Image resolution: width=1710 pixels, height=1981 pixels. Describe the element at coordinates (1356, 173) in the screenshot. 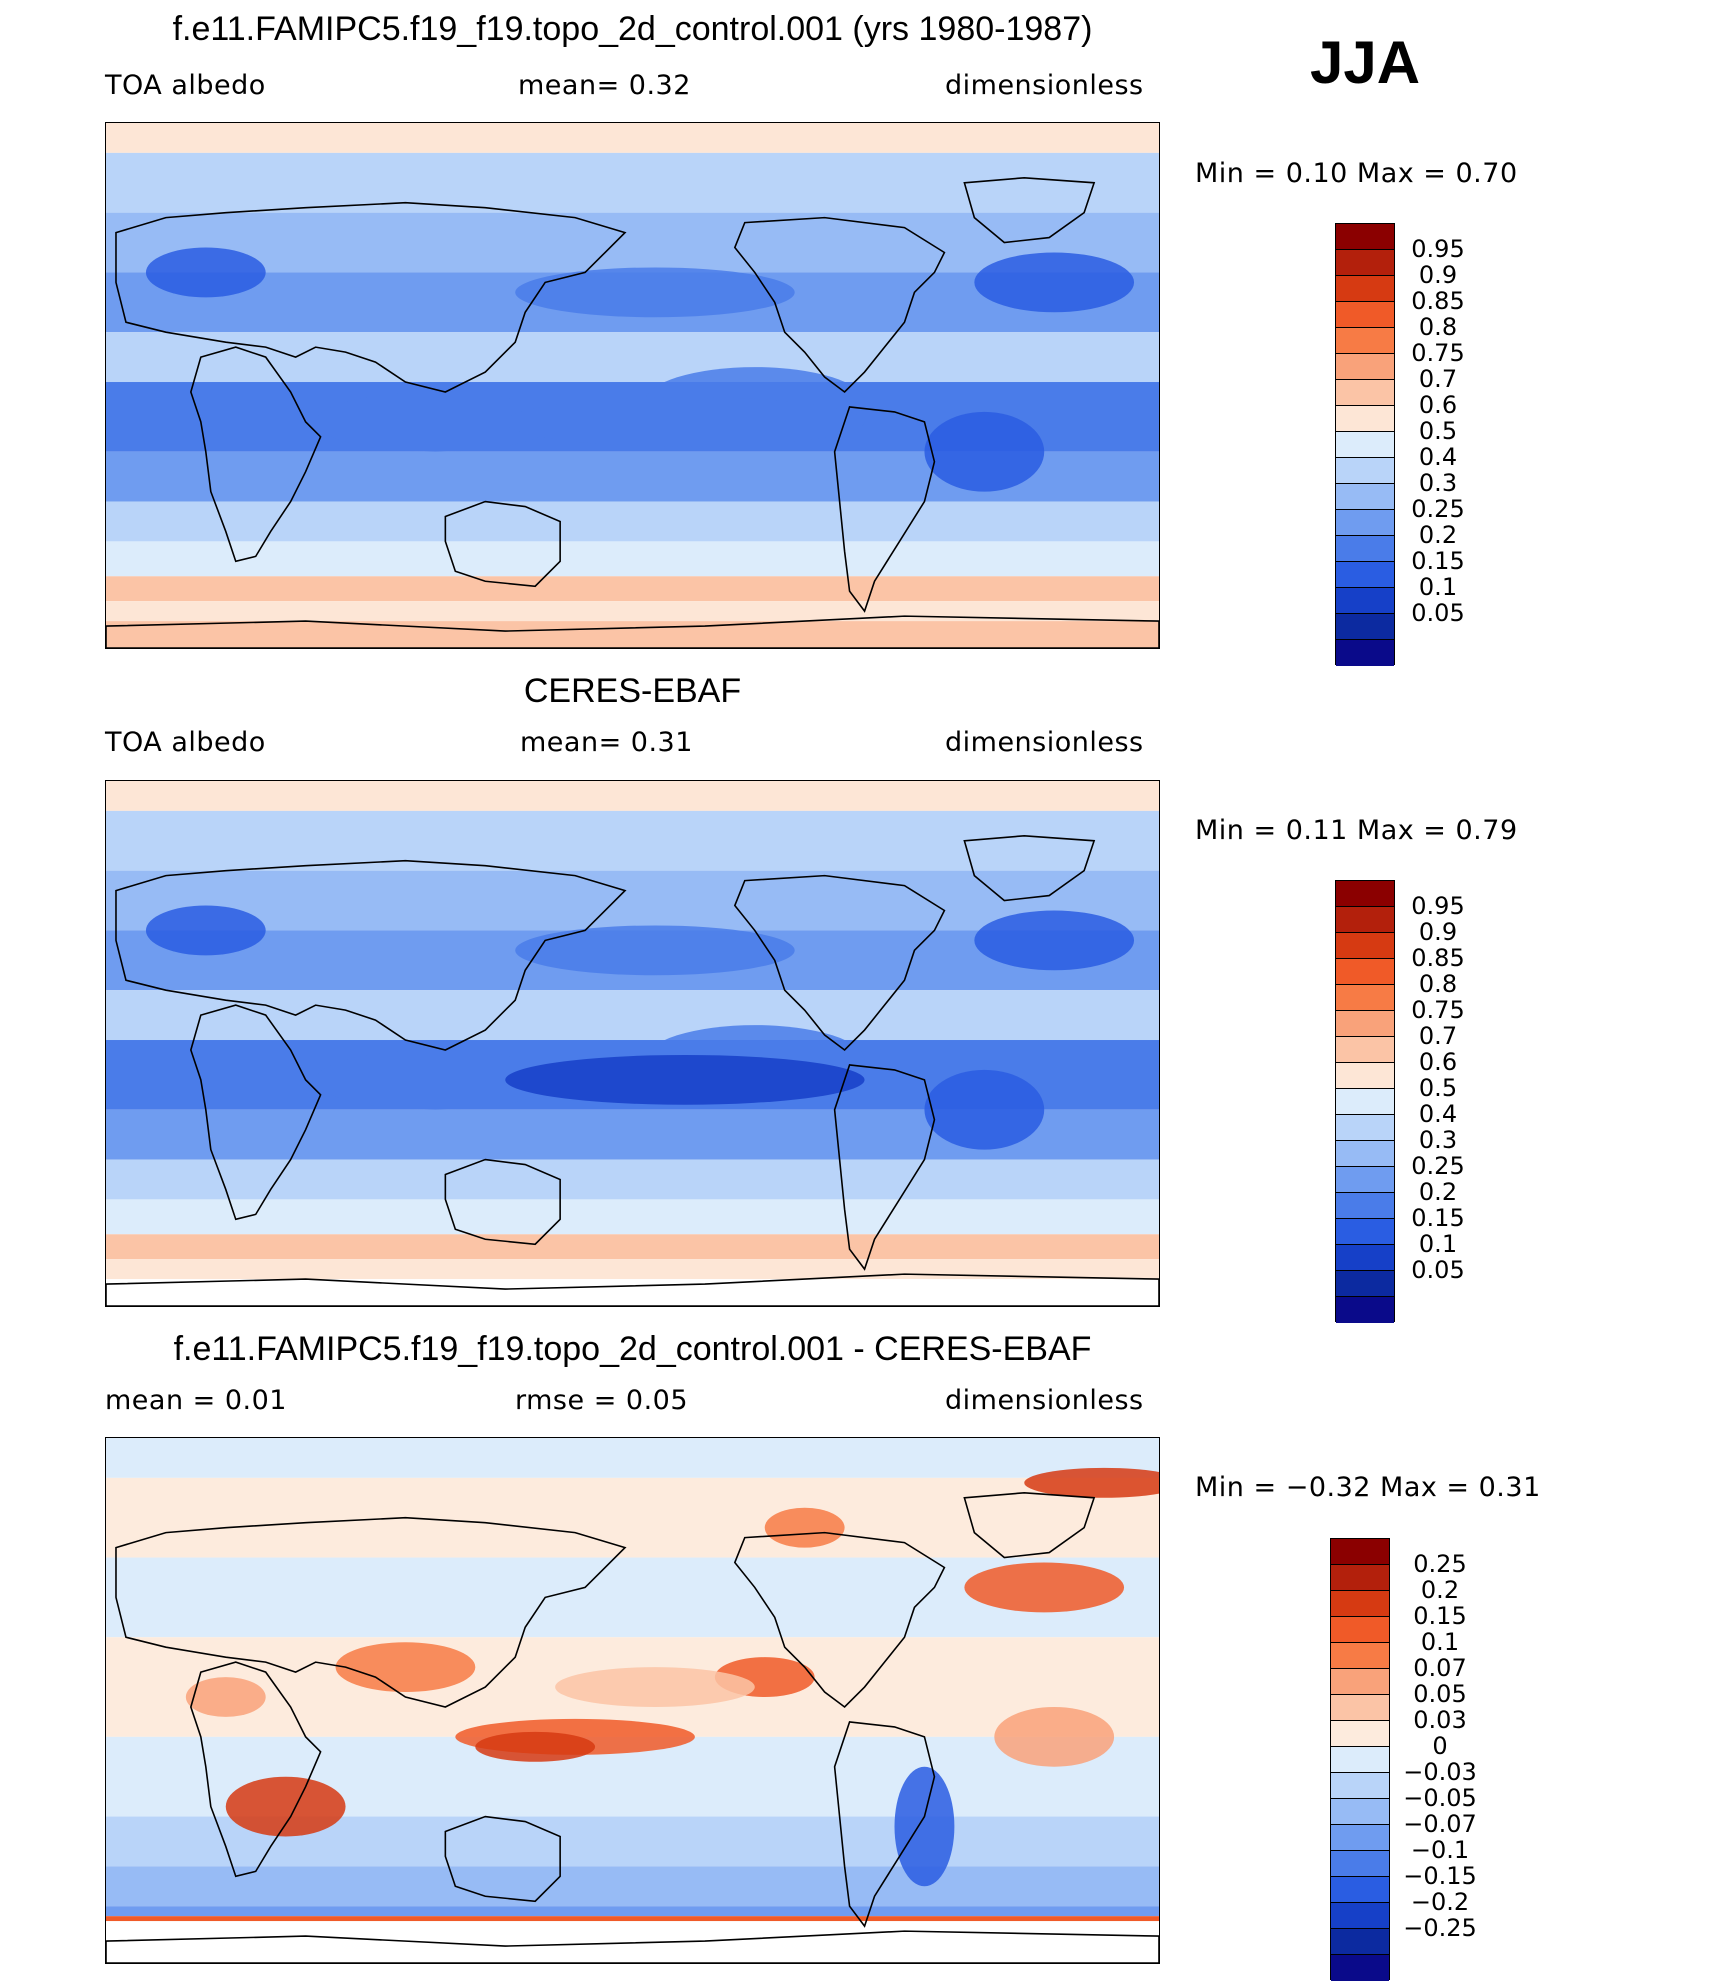

I see `panel-1-min-max: Min = 0.10 Max = 0.70` at that location.